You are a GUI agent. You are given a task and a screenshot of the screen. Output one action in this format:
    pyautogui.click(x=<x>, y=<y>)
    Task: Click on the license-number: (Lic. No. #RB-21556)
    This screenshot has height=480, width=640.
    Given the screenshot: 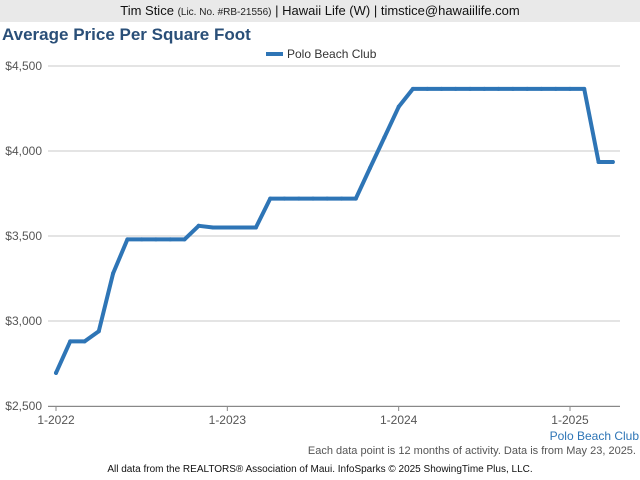 What is the action you would take?
    pyautogui.click(x=224, y=12)
    